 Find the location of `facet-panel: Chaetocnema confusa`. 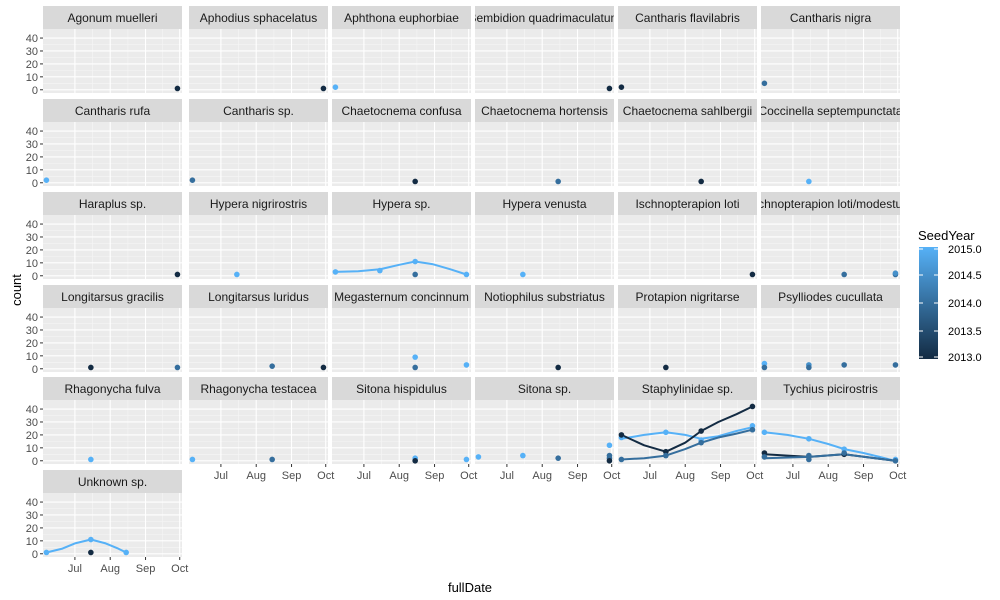

facet-panel: Chaetocnema confusa is located at coordinates (401, 142).